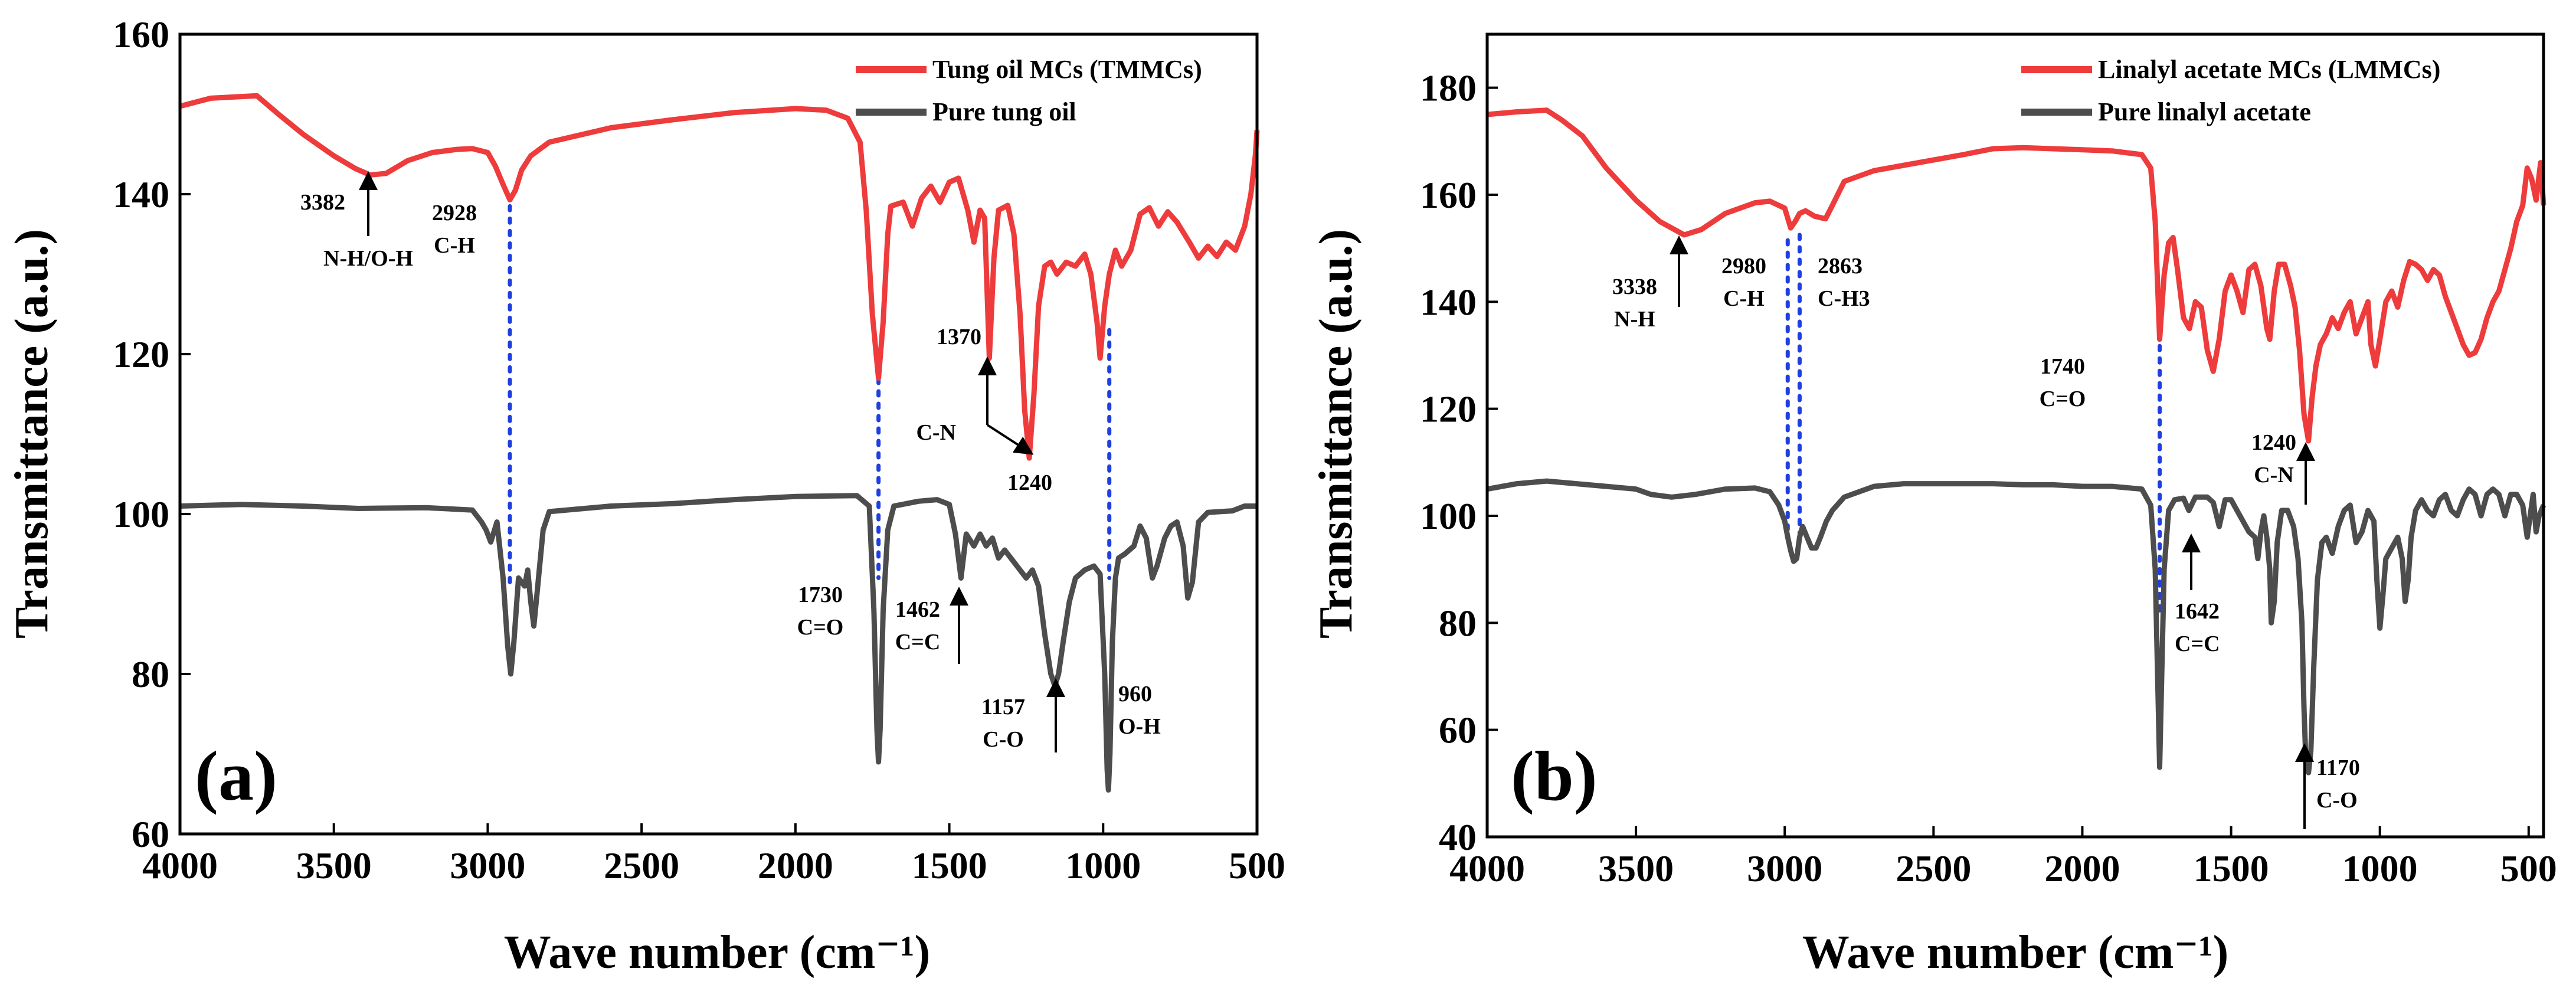 This screenshot has width=2576, height=998. I want to click on annotation-1740-sub: C=O, so click(2063, 399).